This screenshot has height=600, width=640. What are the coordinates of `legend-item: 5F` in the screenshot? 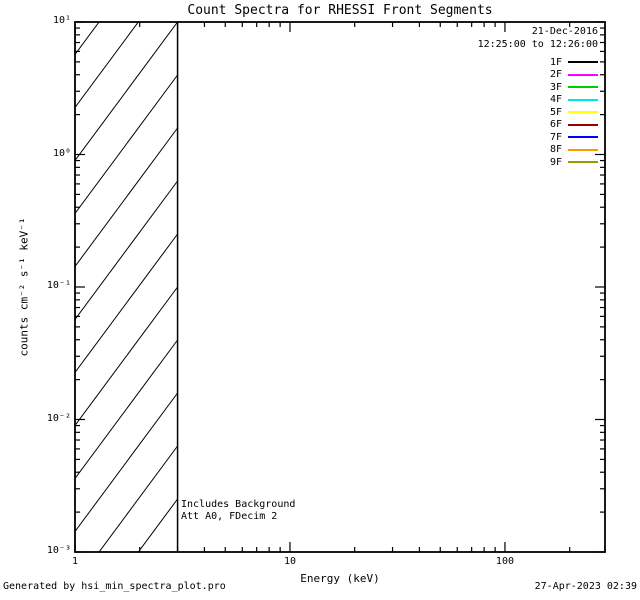 It's located at (574, 112).